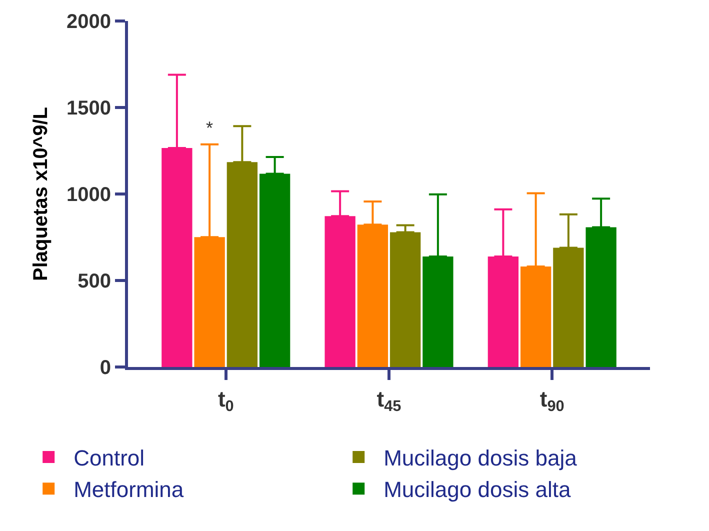 Image resolution: width=709 pixels, height=531 pixels. What do you see at coordinates (226, 401) in the screenshot?
I see `x-tick-label: t$_{0}$` at bounding box center [226, 401].